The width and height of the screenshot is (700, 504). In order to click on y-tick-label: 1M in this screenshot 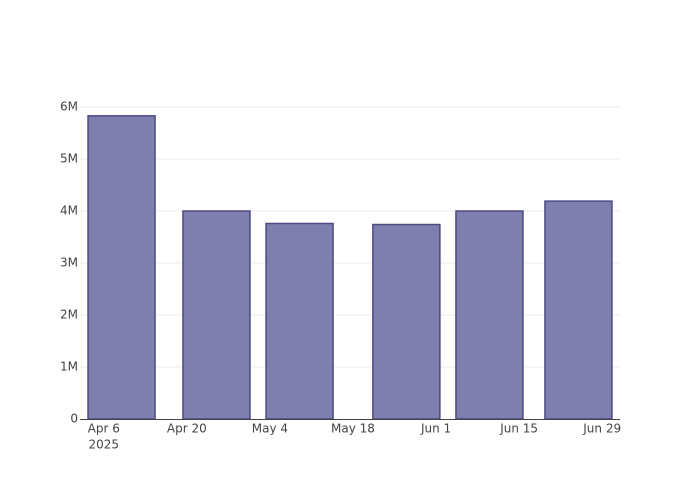, I will do `click(69, 367)`.